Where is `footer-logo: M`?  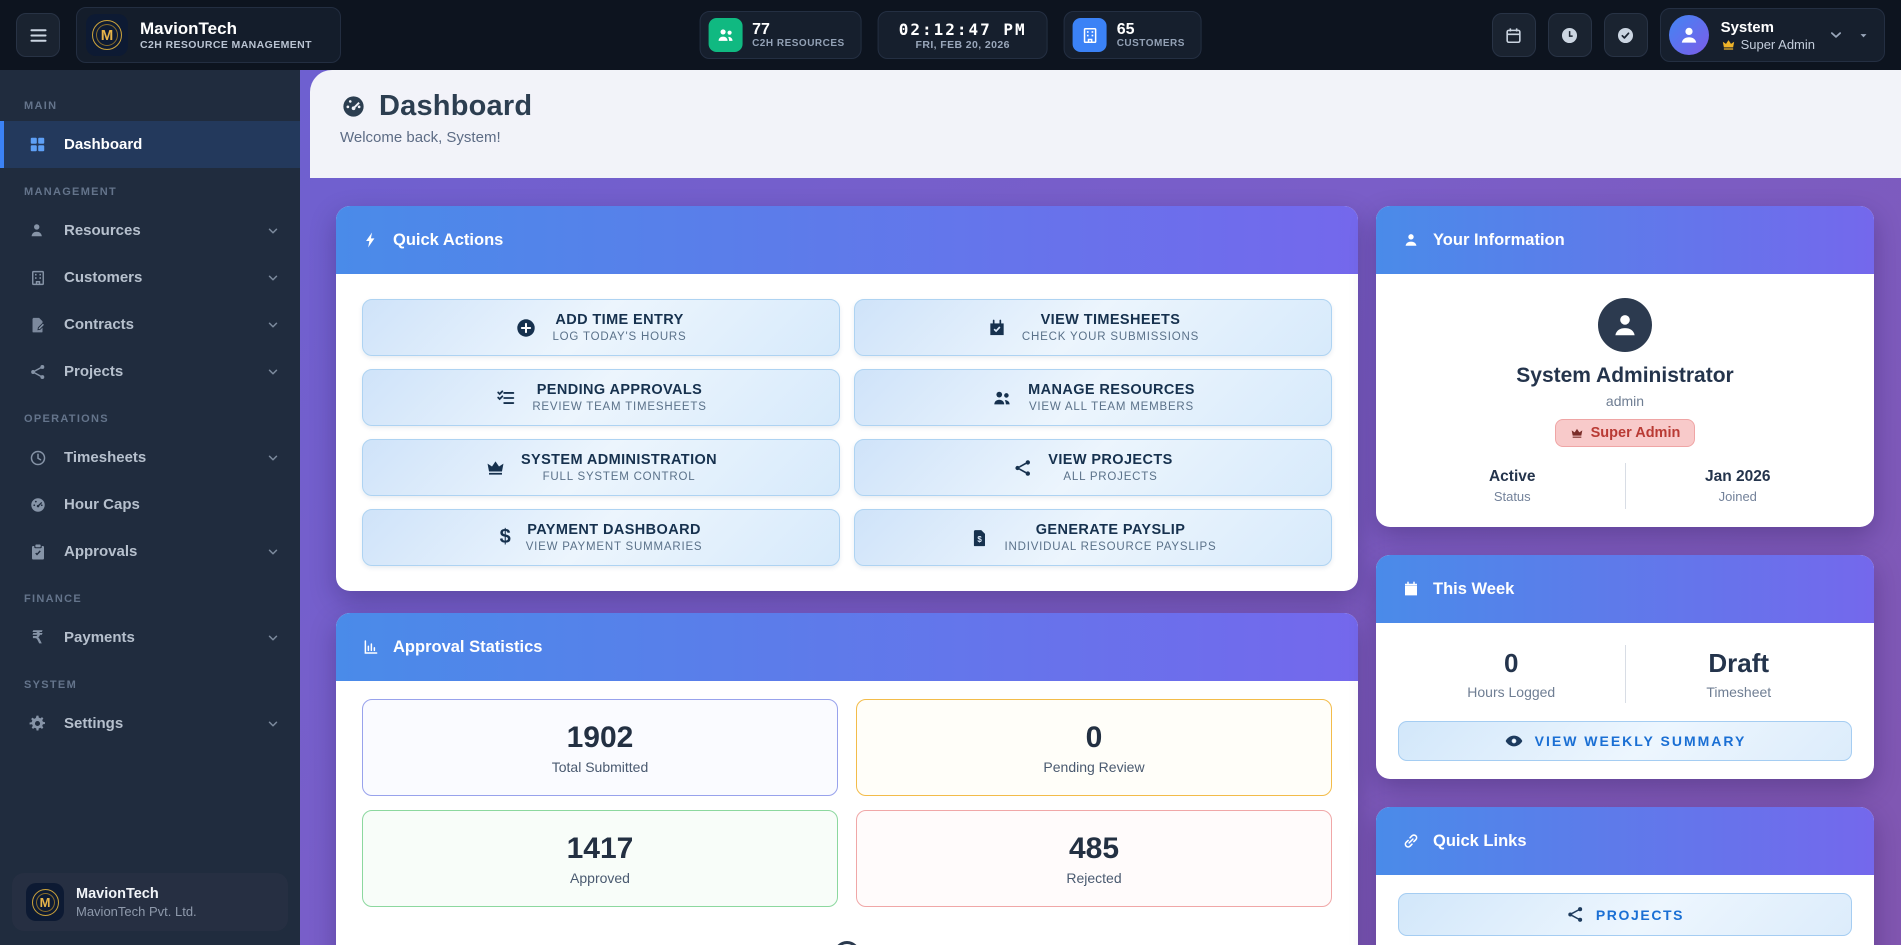
footer-logo: M is located at coordinates (45, 902).